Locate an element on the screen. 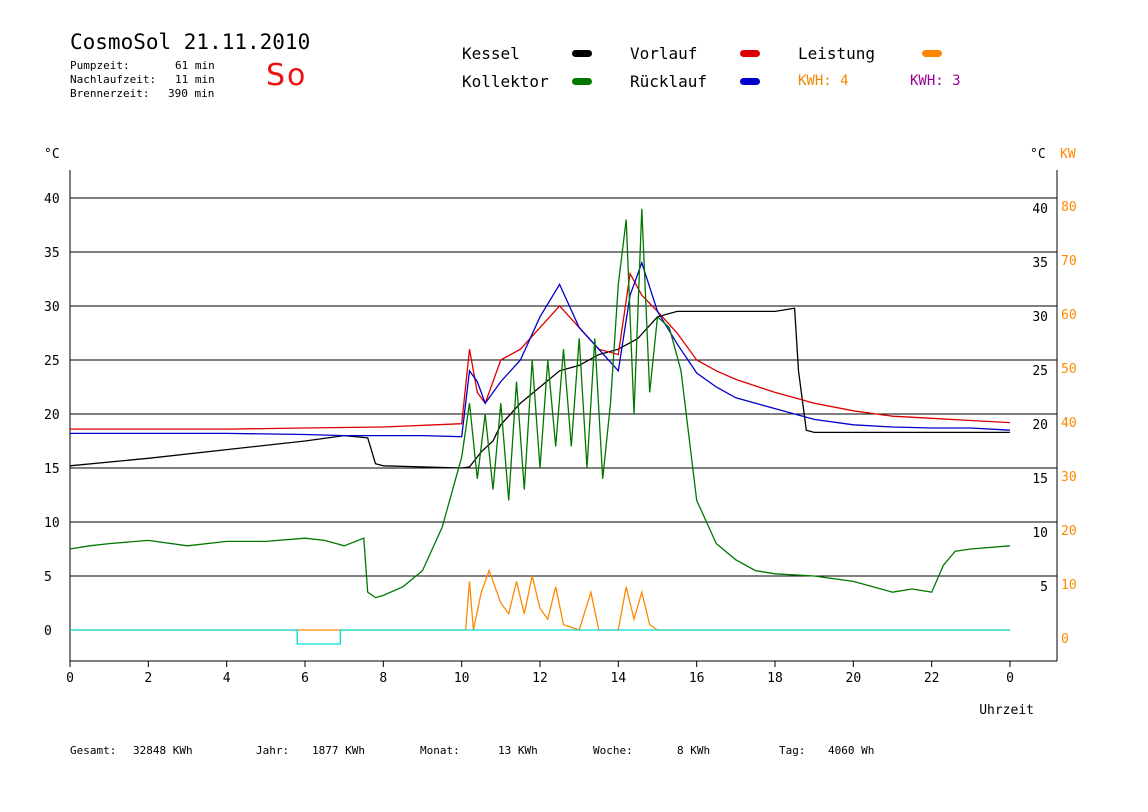  footer-woche-value: 8 KWh is located at coordinates (694, 750).